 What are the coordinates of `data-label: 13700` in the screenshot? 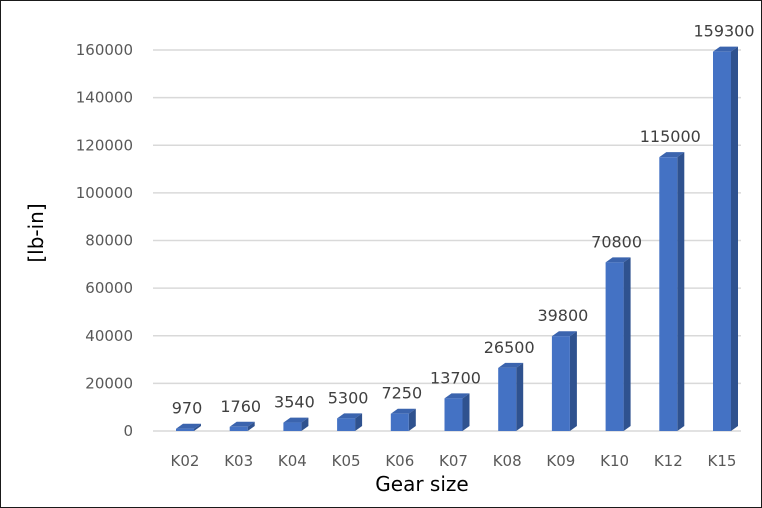 It's located at (455, 377).